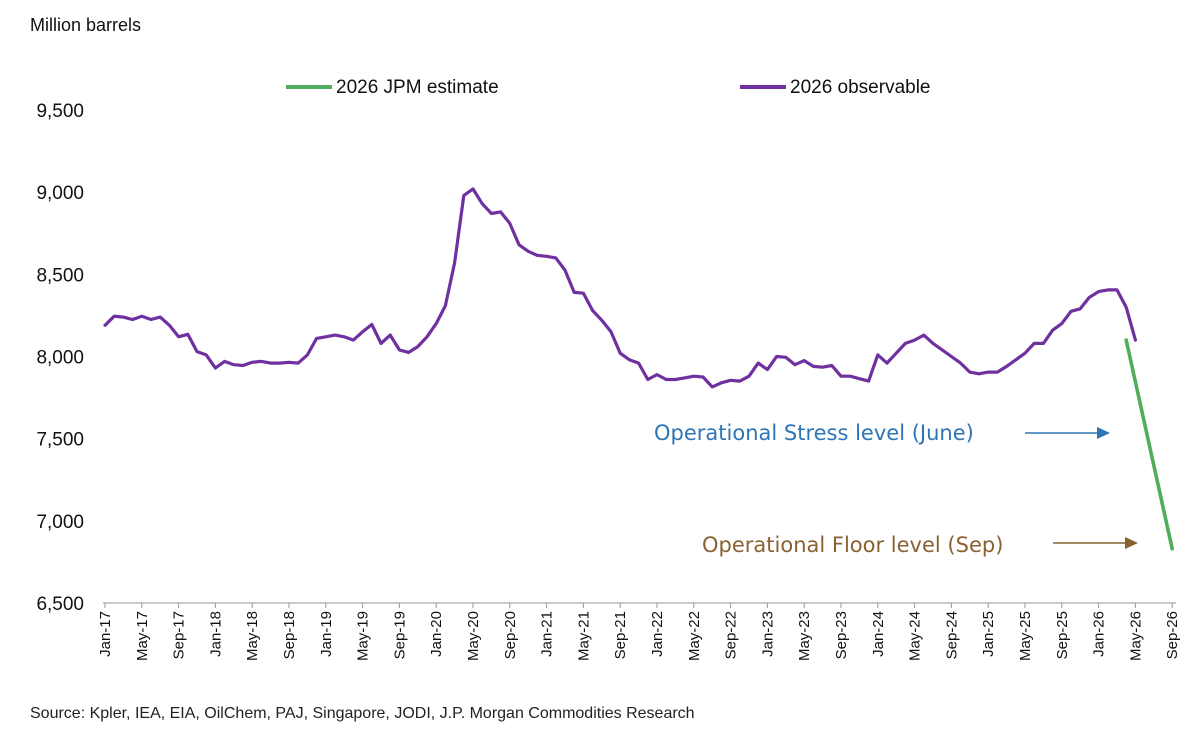  Describe the element at coordinates (60, 440) in the screenshot. I see `y-tick-label: 7,500` at that location.